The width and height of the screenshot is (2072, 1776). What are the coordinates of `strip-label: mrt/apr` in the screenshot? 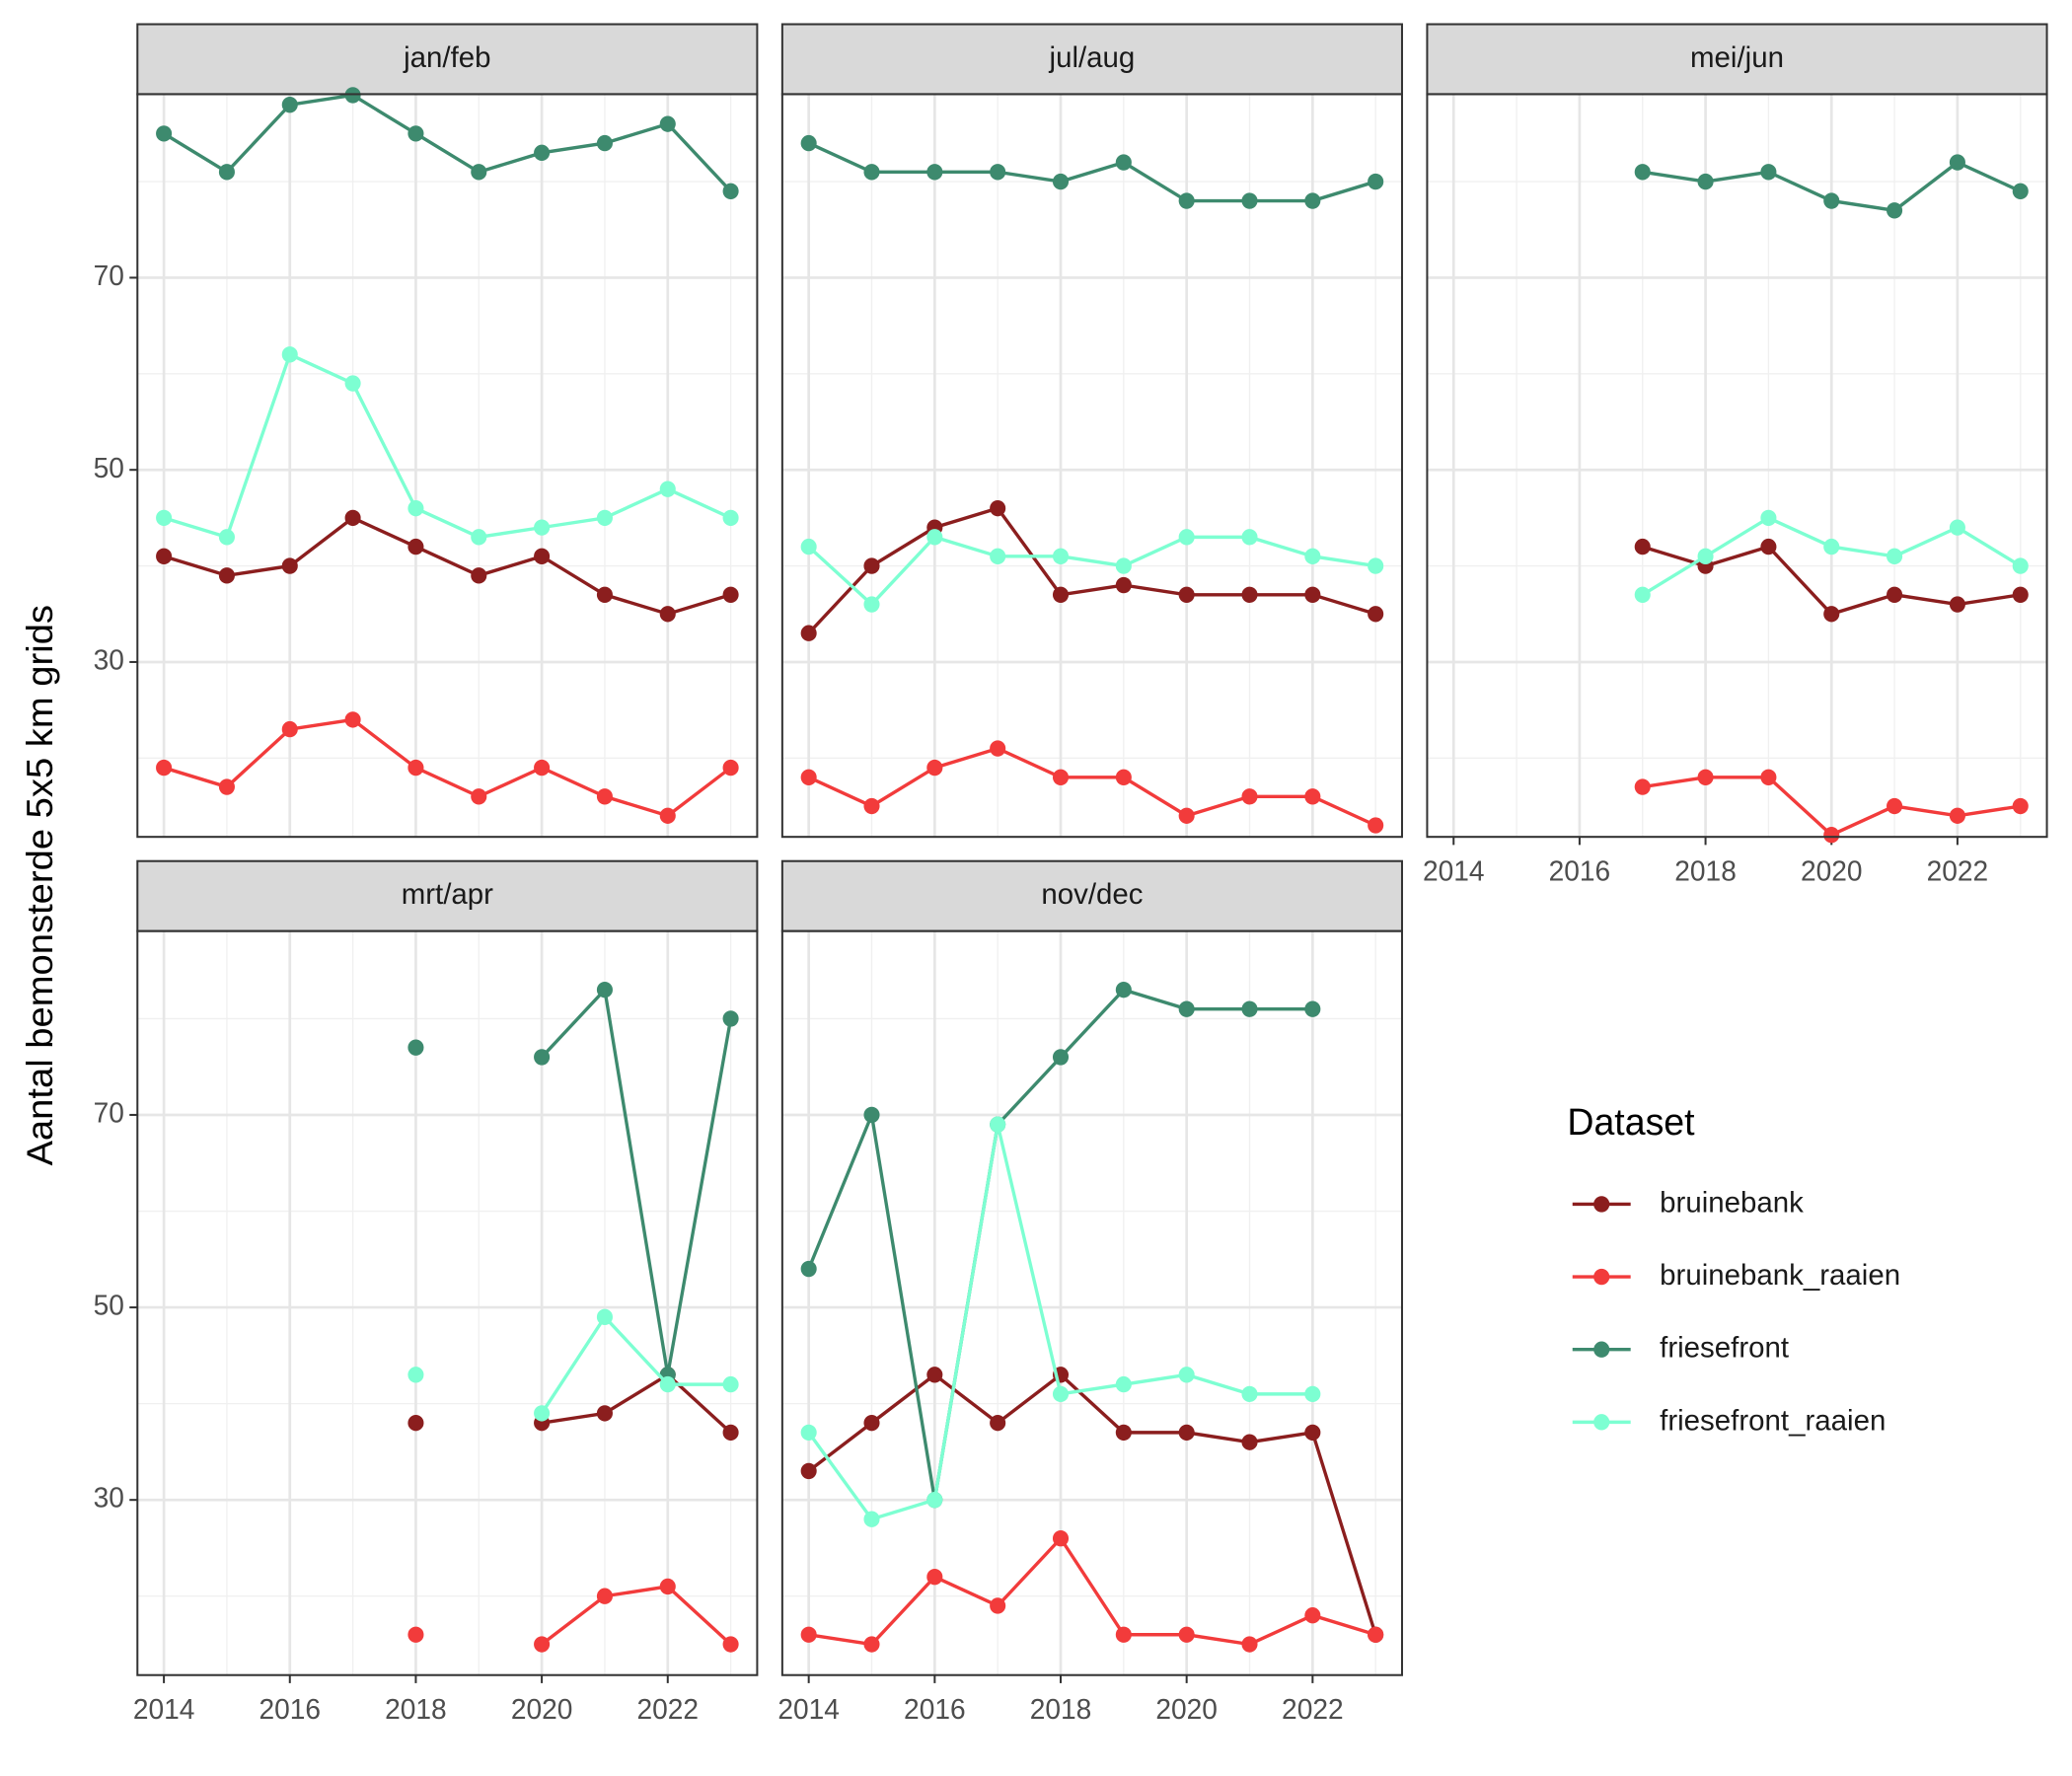 It's located at (448, 895).